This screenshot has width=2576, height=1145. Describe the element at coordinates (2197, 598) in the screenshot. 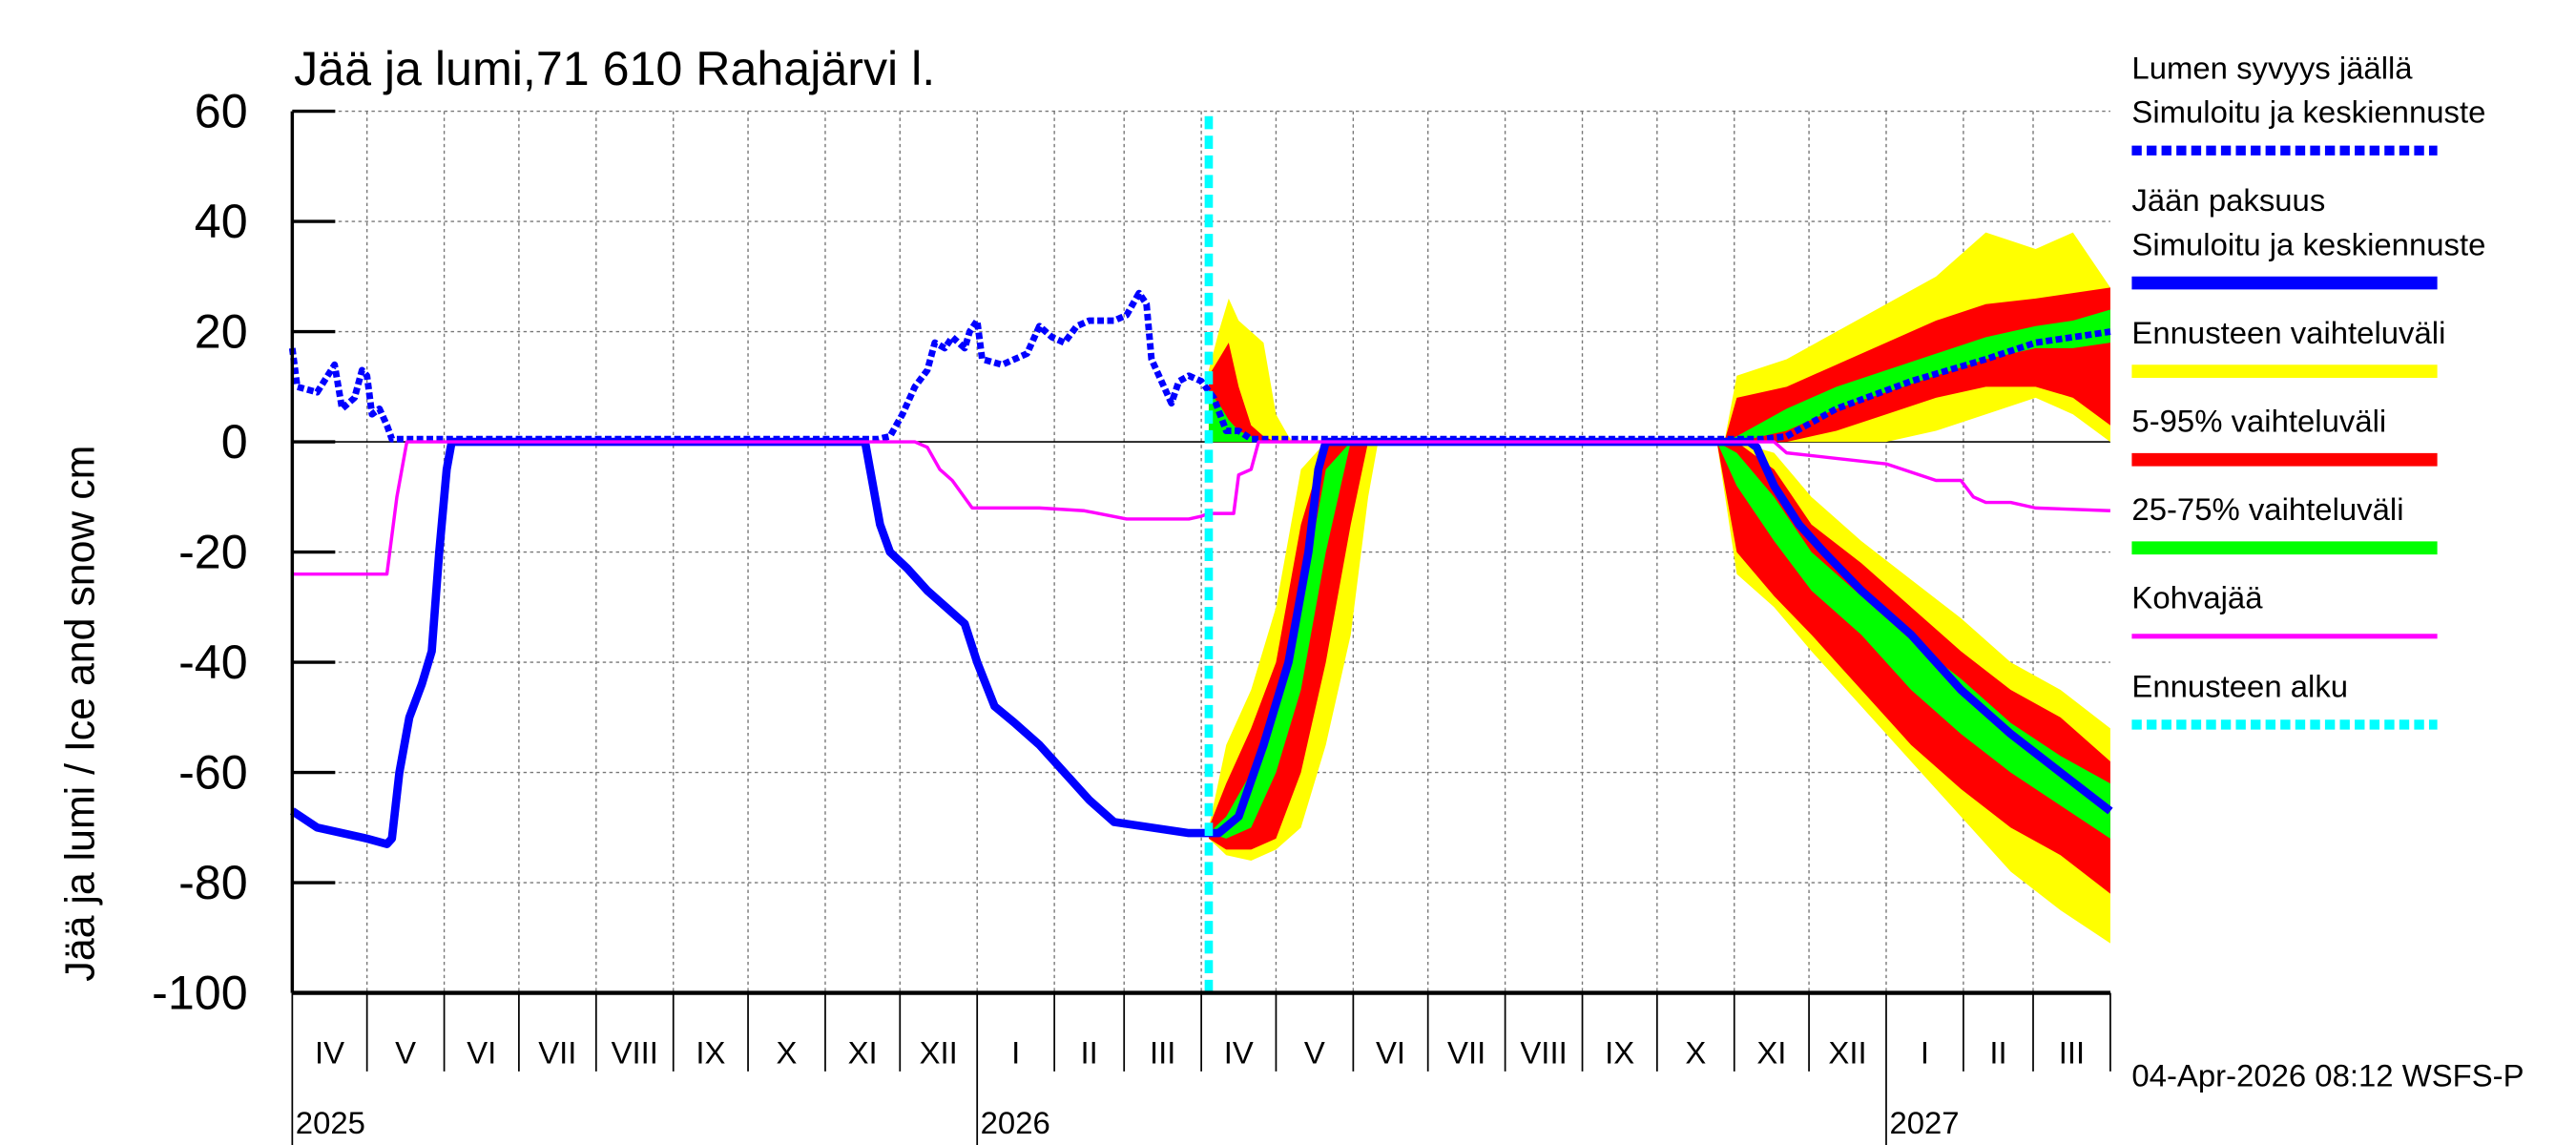

I see `legend-label: Kohvajää` at that location.